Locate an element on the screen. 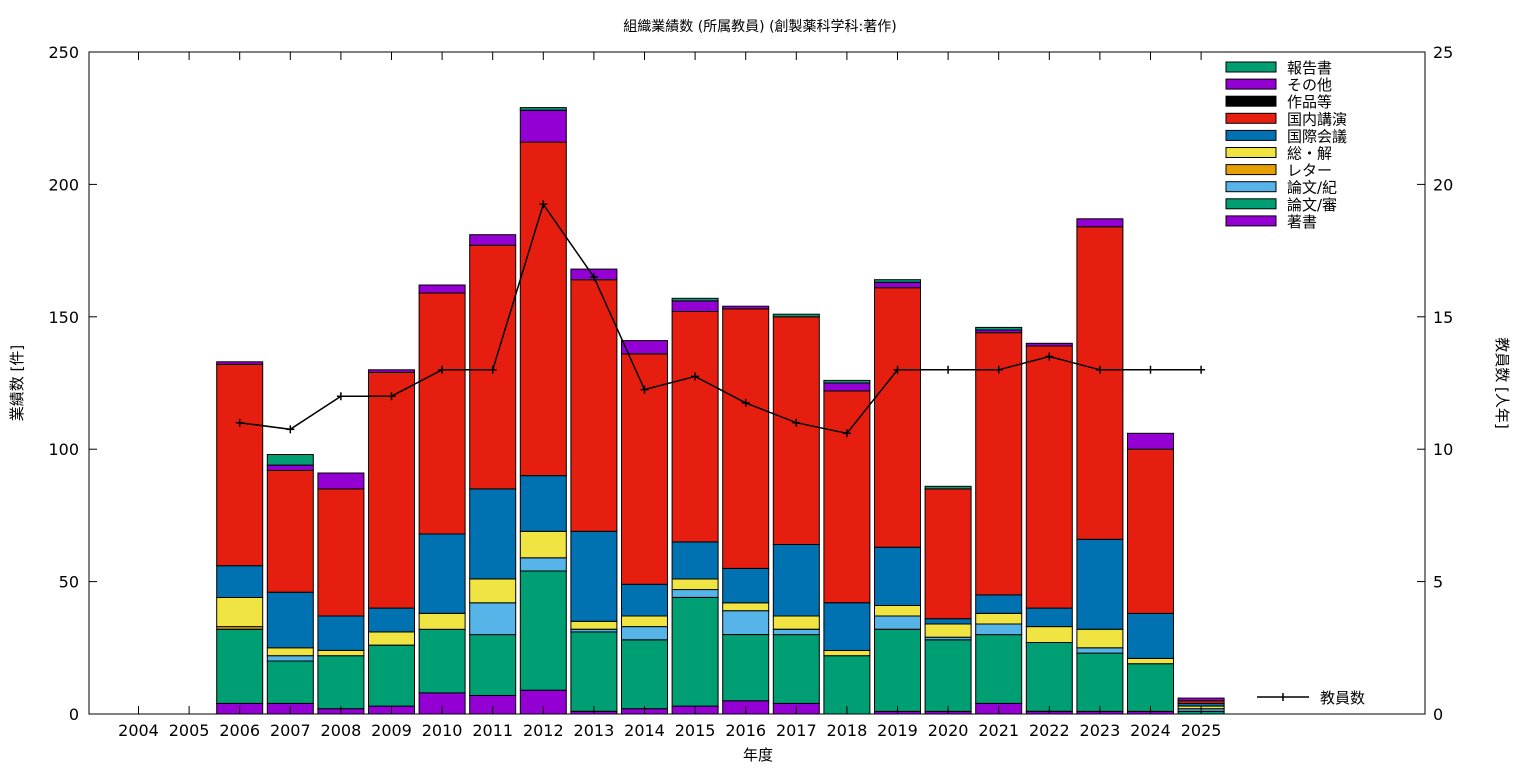  y2-axis: 0 5 10 15 20 25 is located at coordinates (1435, 383).